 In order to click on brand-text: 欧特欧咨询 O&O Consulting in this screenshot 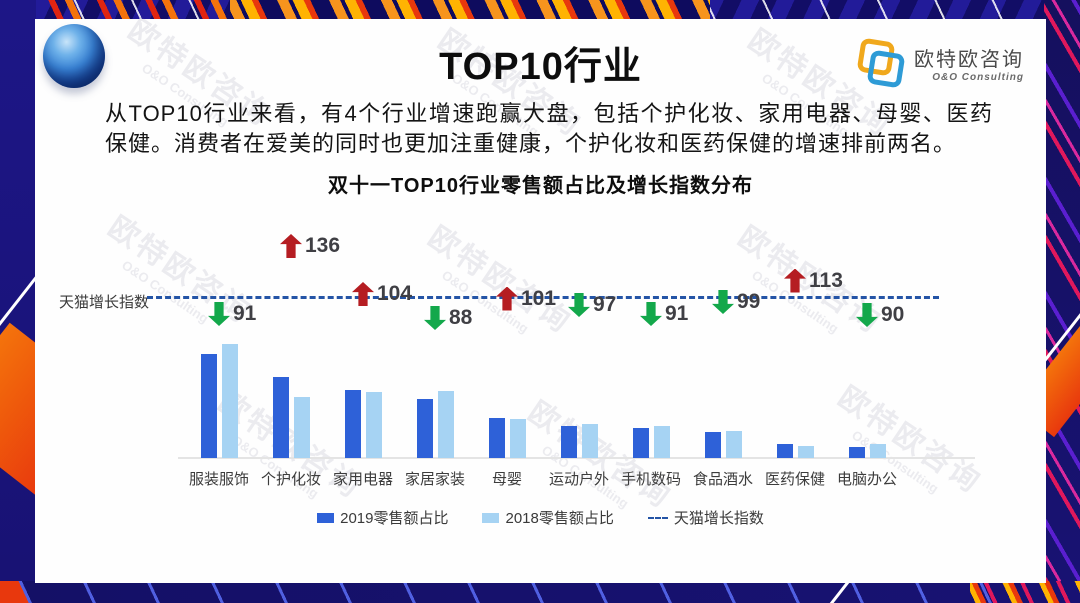, I will do `click(969, 63)`.